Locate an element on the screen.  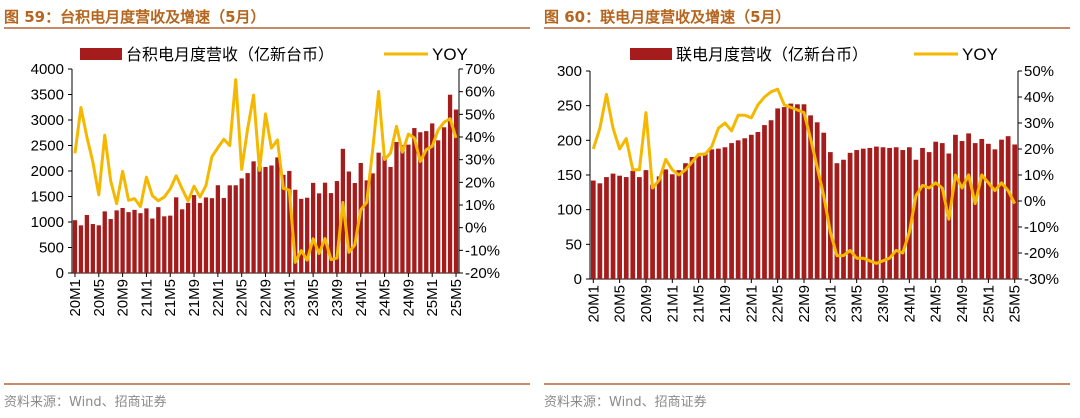
right-axis: 70% 60% 50% 40% 30% 20% 10% 0% -10% -20% is located at coordinates (479, 171).